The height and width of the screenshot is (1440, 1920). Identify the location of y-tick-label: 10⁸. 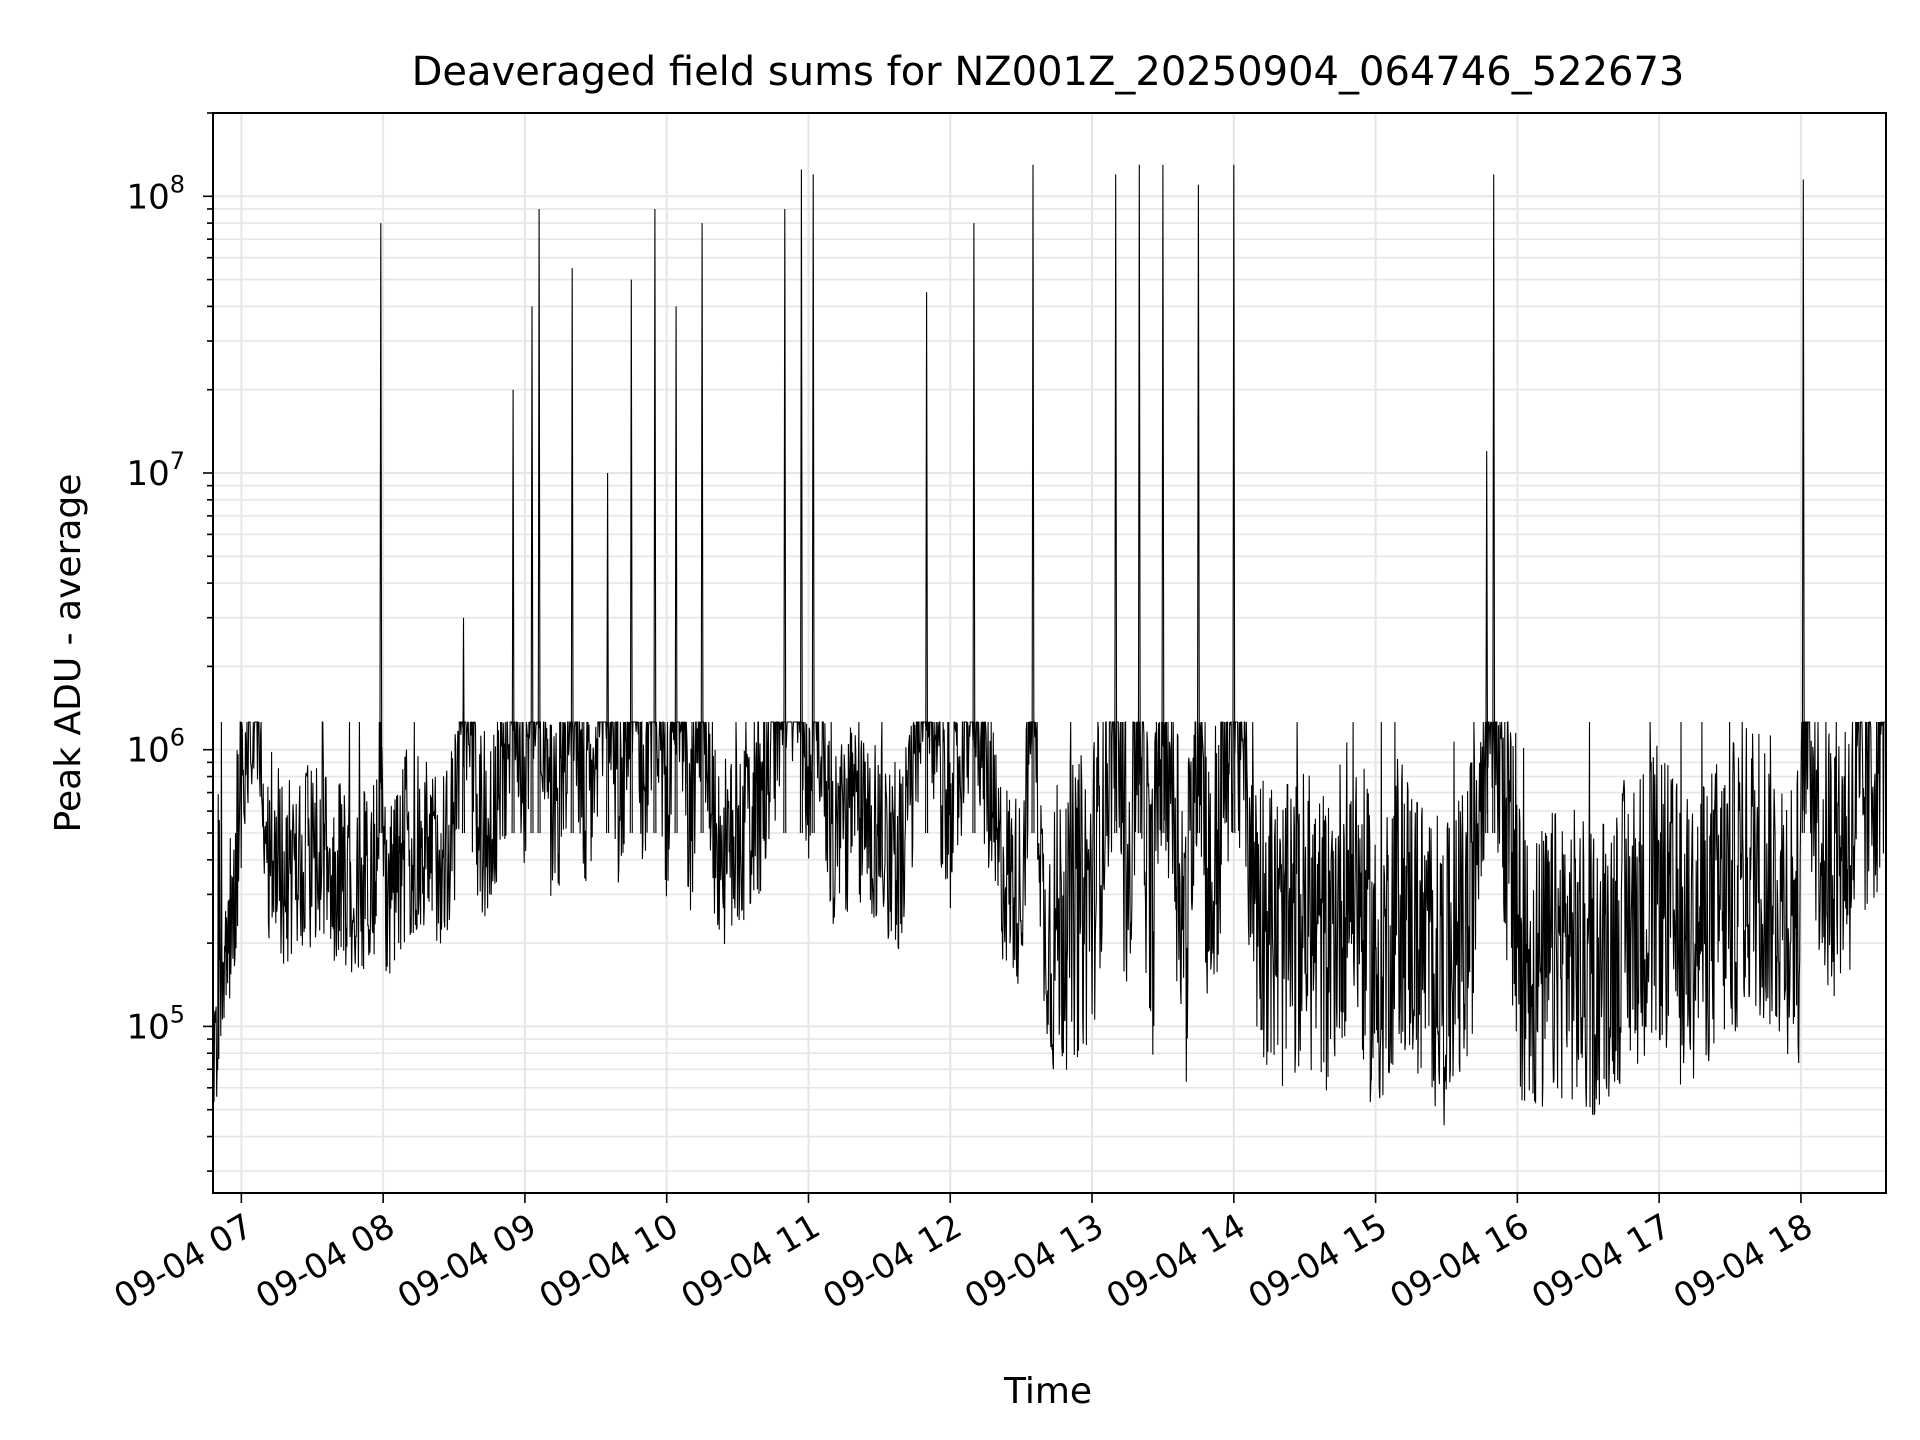
(155, 193).